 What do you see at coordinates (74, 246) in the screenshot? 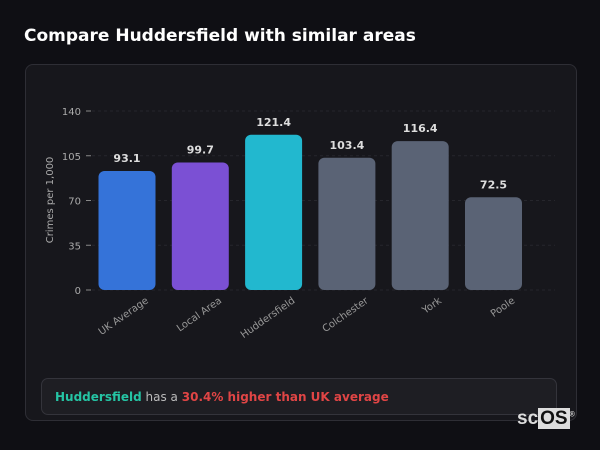
I see `y-tick-label: 35` at bounding box center [74, 246].